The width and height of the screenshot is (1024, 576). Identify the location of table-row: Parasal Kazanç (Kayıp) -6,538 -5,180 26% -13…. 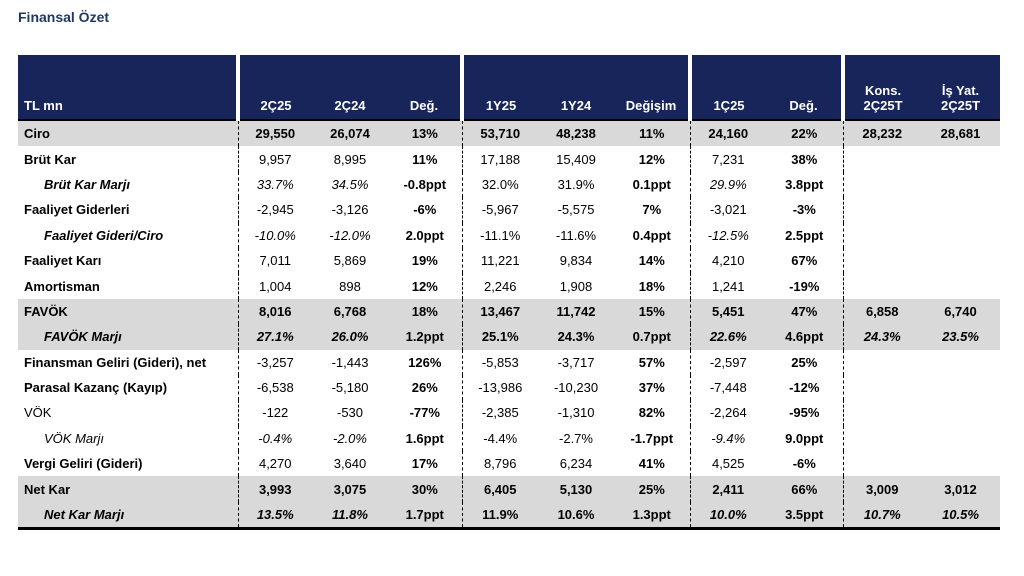
(509, 387).